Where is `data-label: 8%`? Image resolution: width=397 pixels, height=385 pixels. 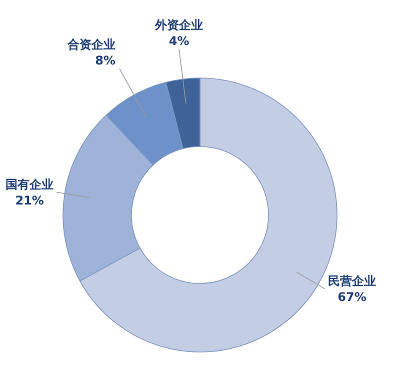
data-label: 8% is located at coordinates (105, 61).